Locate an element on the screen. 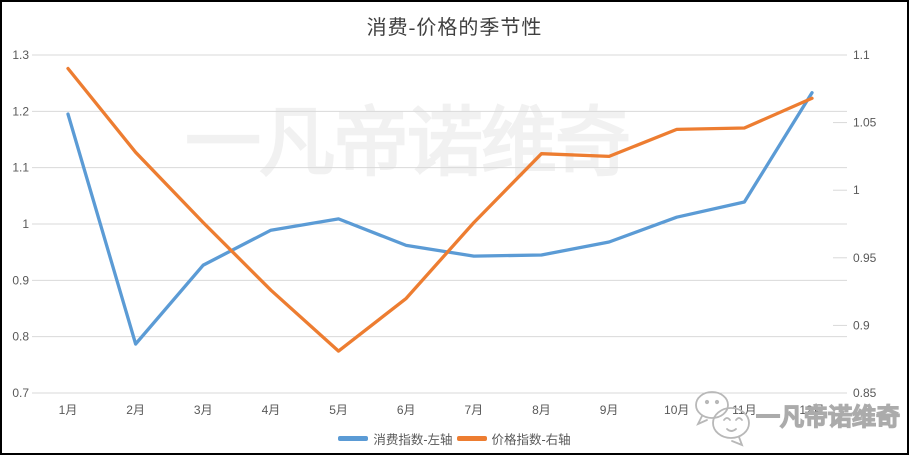  legend-swatch-price is located at coordinates (471, 438).